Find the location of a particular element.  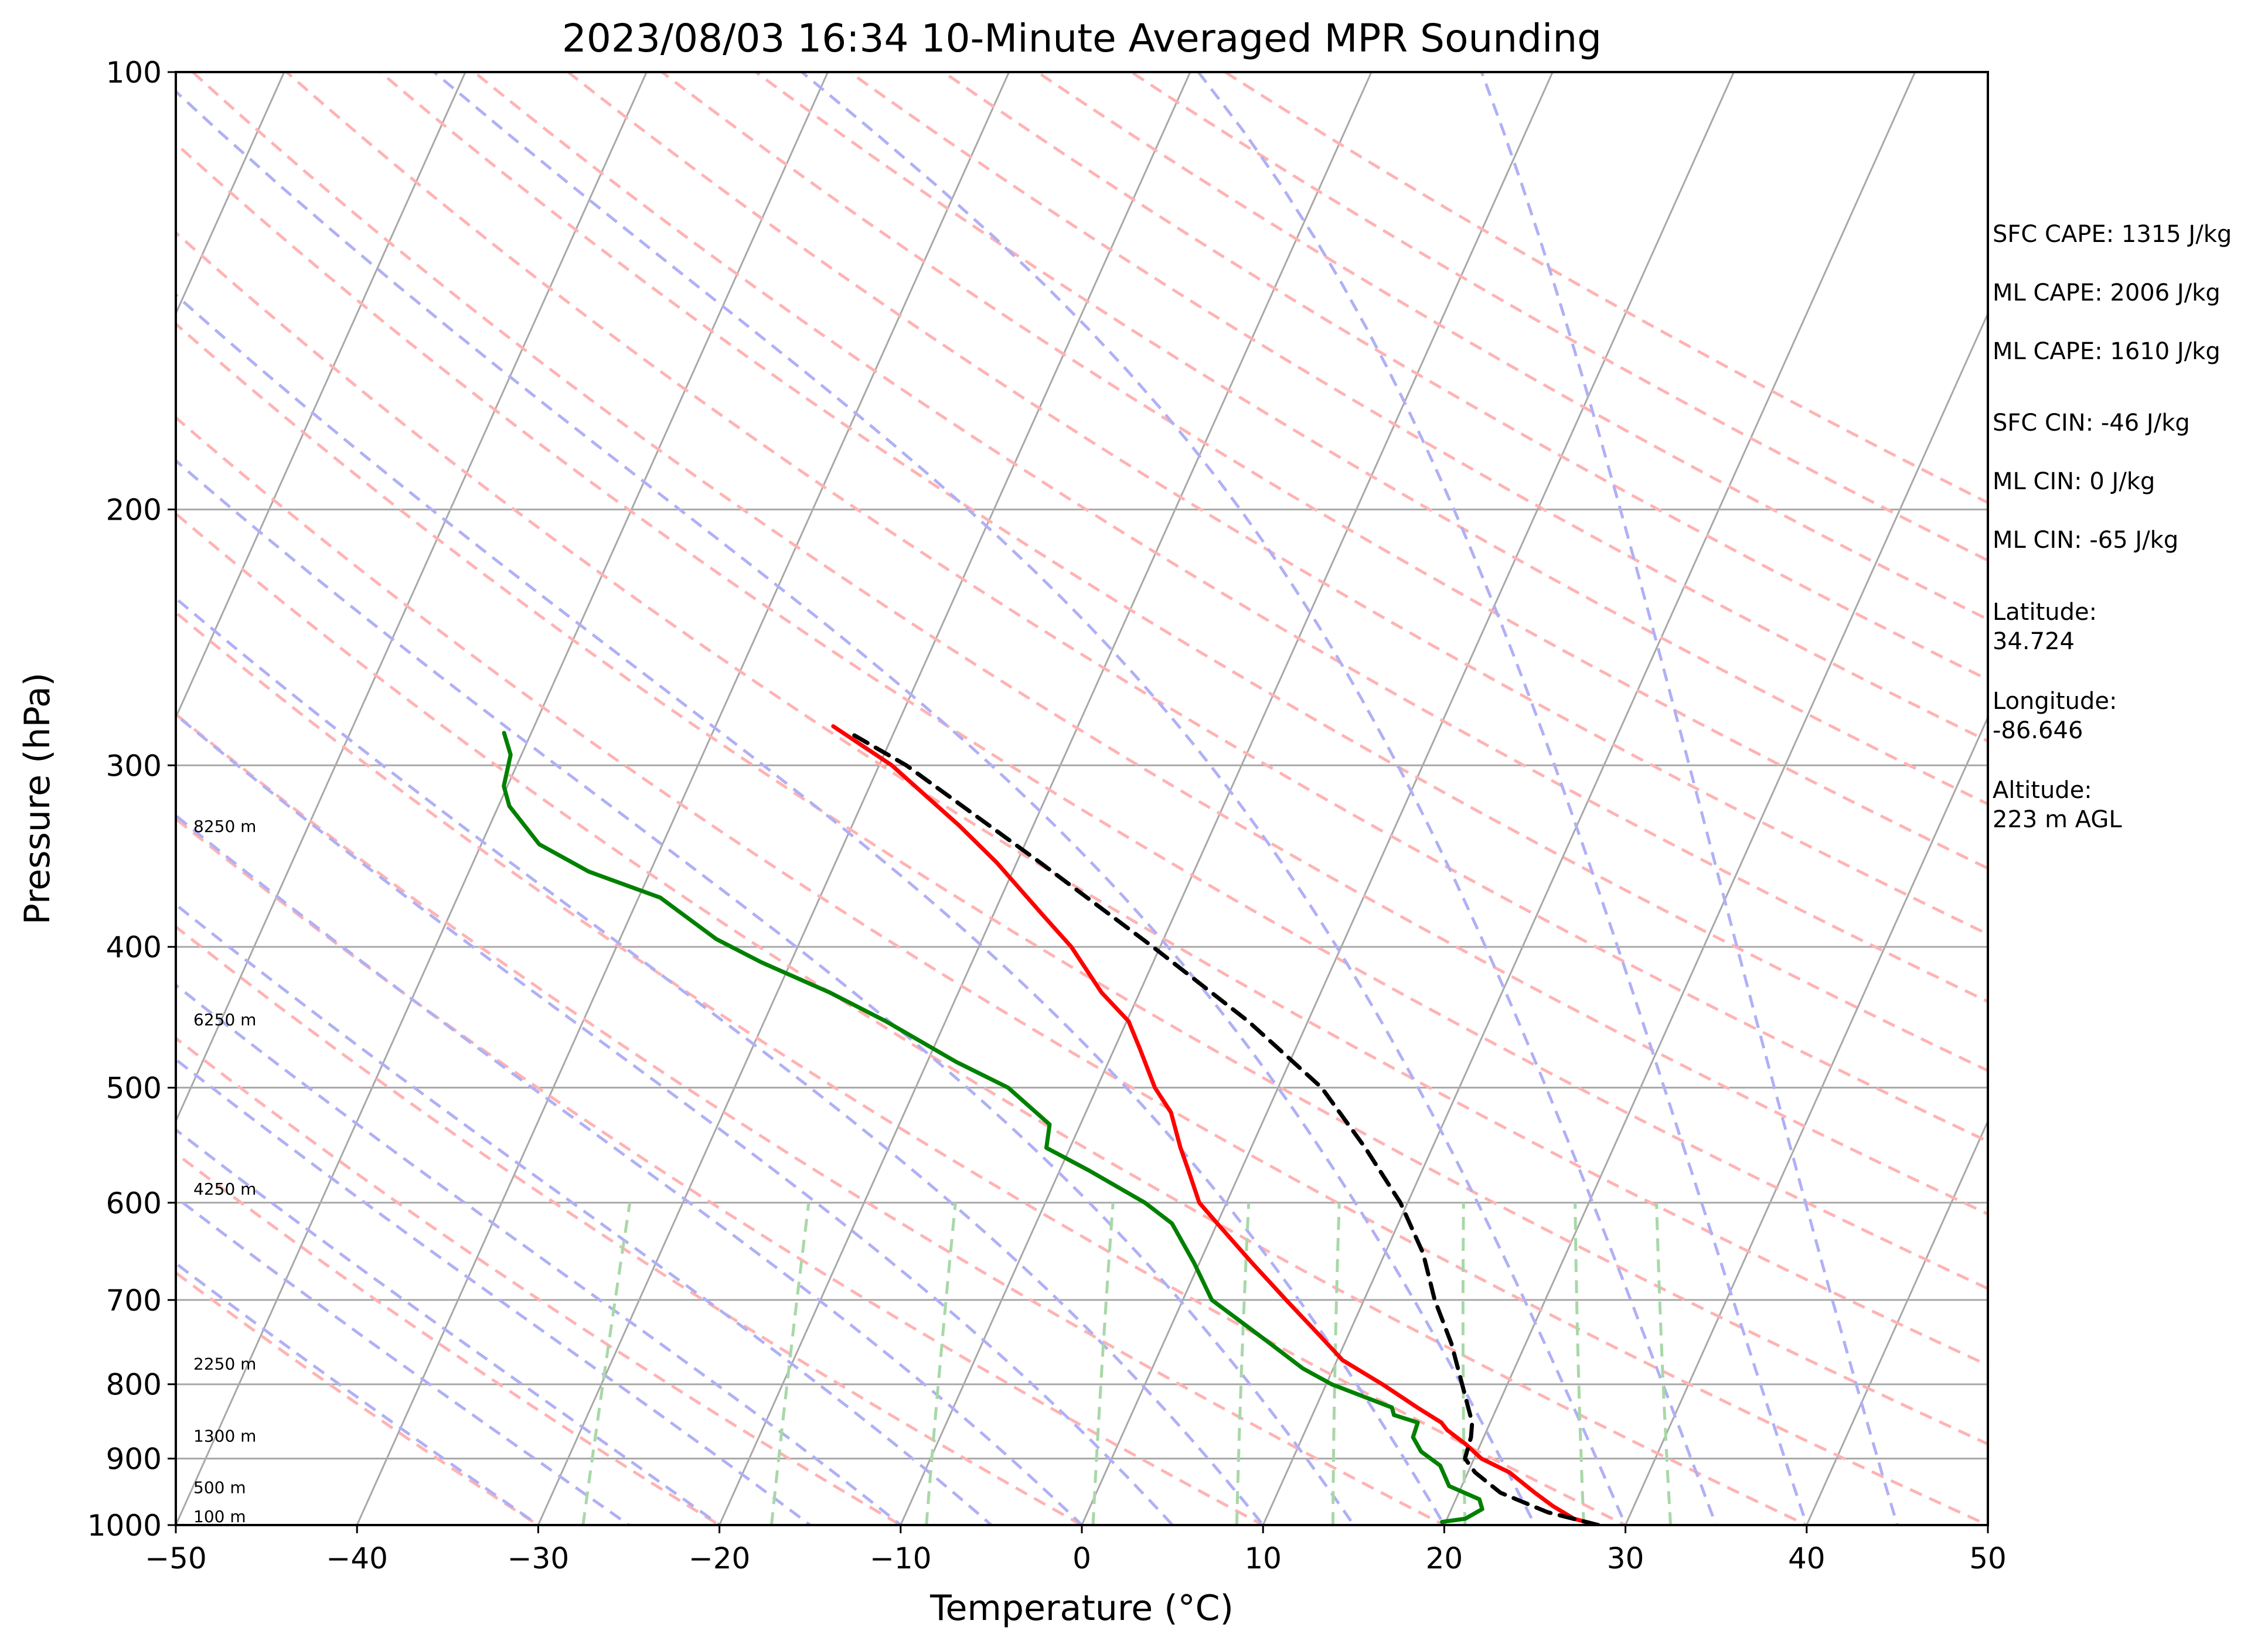

height-label: 100 m is located at coordinates (219, 1516).